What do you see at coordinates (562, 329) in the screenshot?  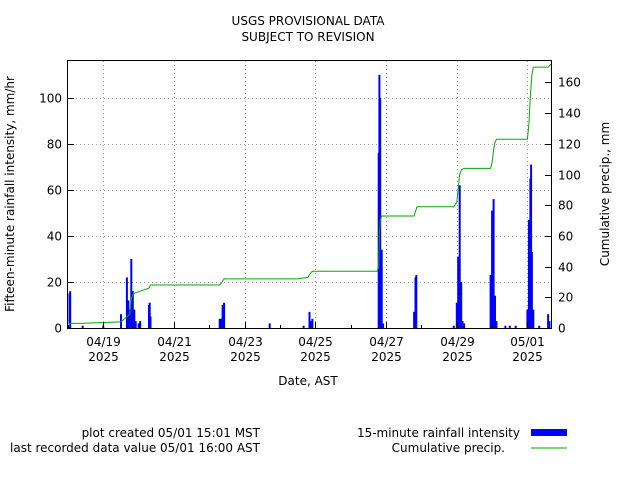 I see `right-tick-label: 0` at bounding box center [562, 329].